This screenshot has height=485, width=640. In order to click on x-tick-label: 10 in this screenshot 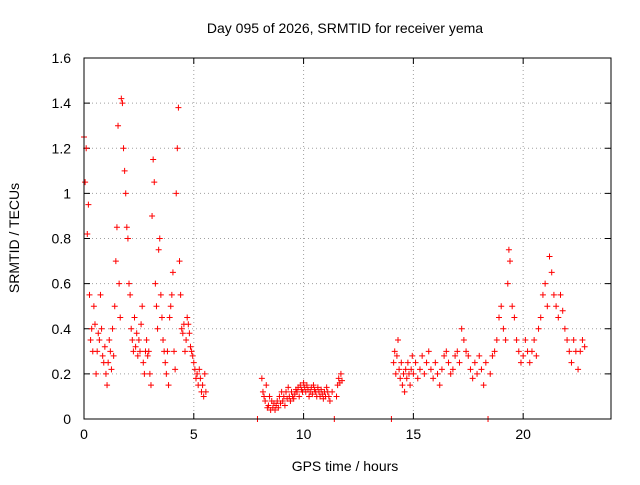, I will do `click(304, 434)`.